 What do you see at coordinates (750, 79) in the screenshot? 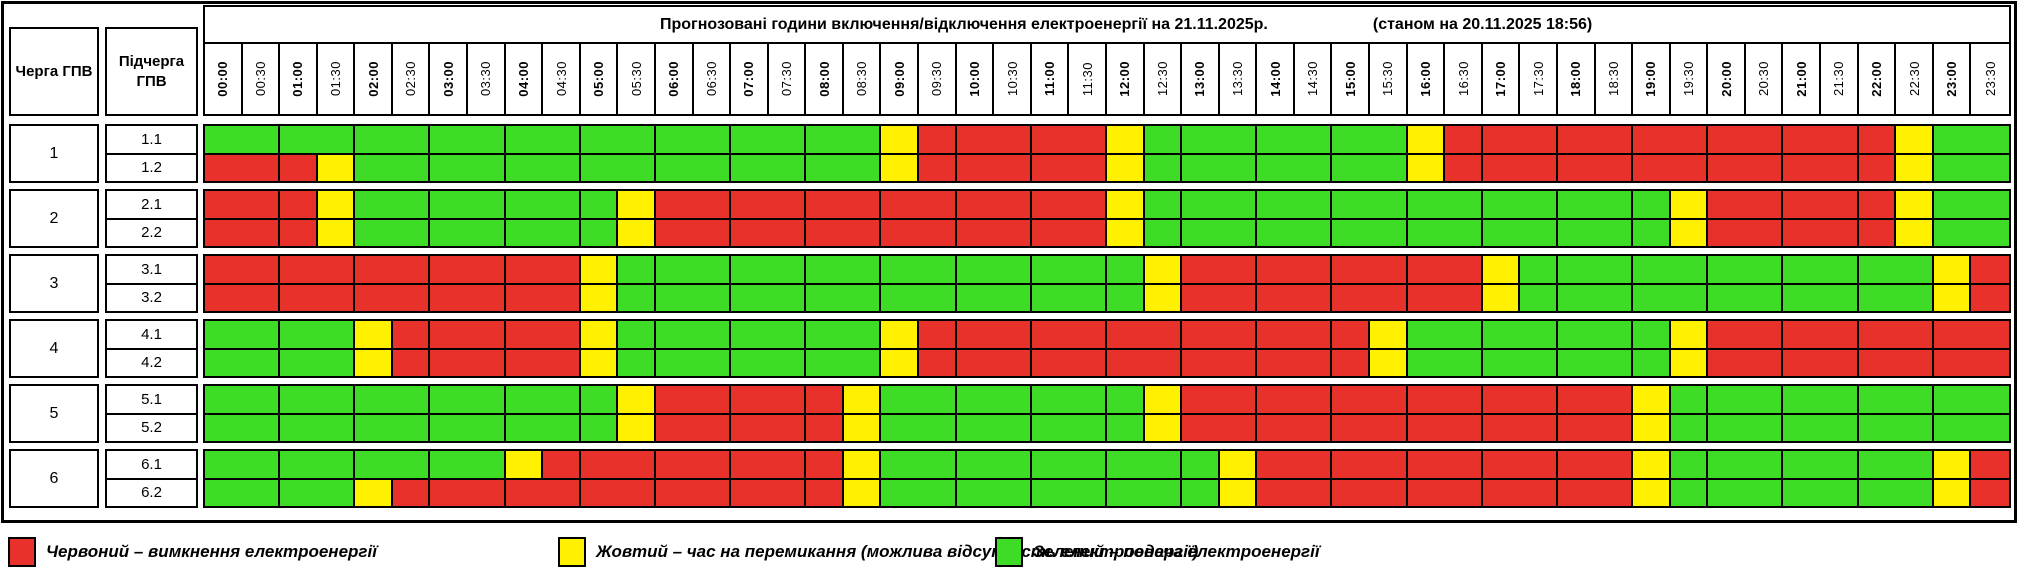
I see `time-slot: 07:00` at bounding box center [750, 79].